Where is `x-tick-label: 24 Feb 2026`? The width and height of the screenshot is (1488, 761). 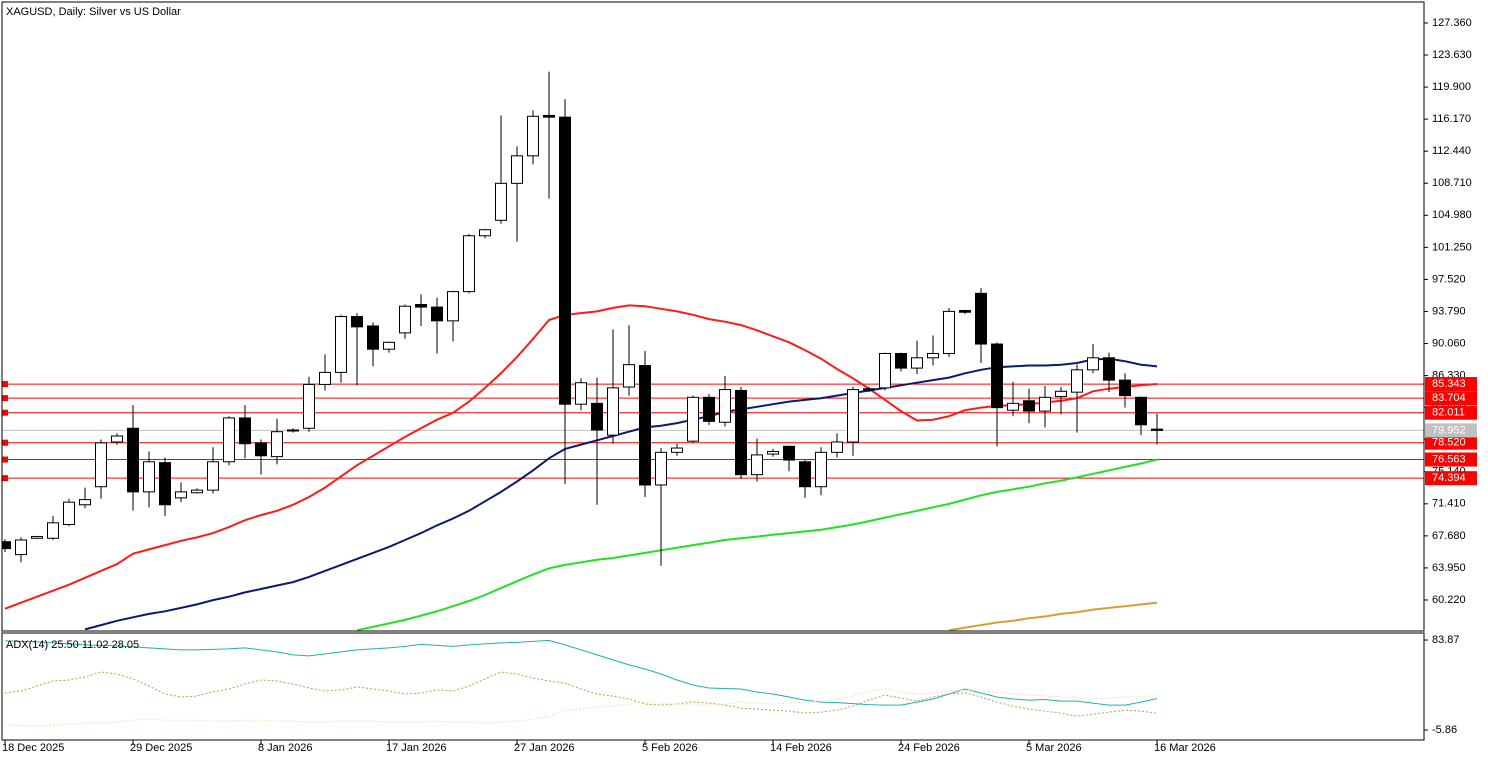
x-tick-label: 24 Feb 2026 is located at coordinates (929, 748).